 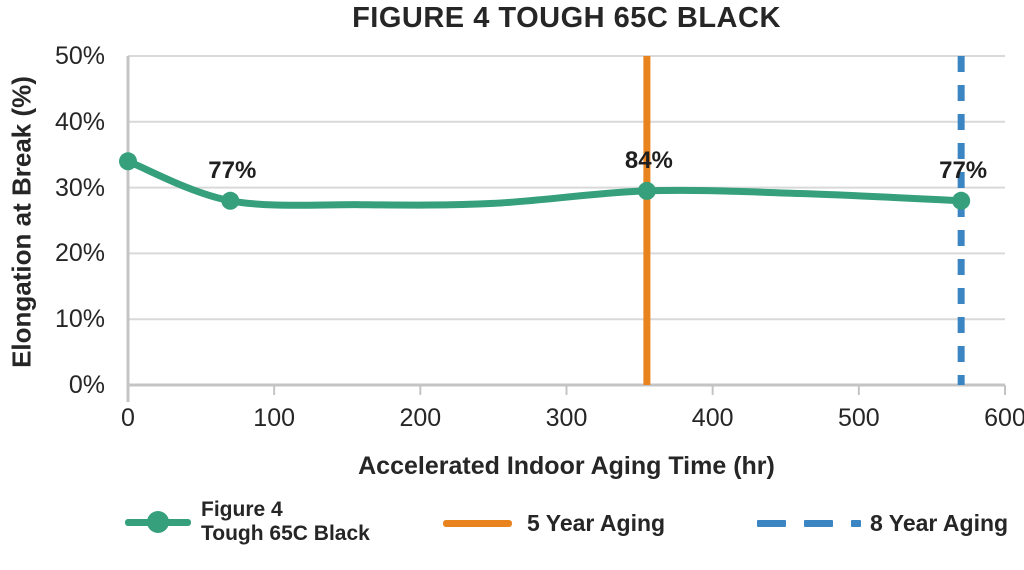 What do you see at coordinates (79, 319) in the screenshot?
I see `y-tick-label: 10%` at bounding box center [79, 319].